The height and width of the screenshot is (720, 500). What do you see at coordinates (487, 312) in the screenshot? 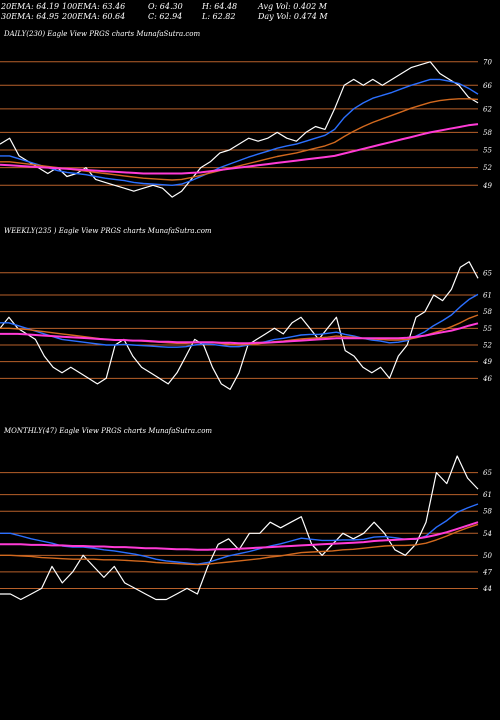
I see `weekly-y-tick-label: 58` at bounding box center [487, 312].